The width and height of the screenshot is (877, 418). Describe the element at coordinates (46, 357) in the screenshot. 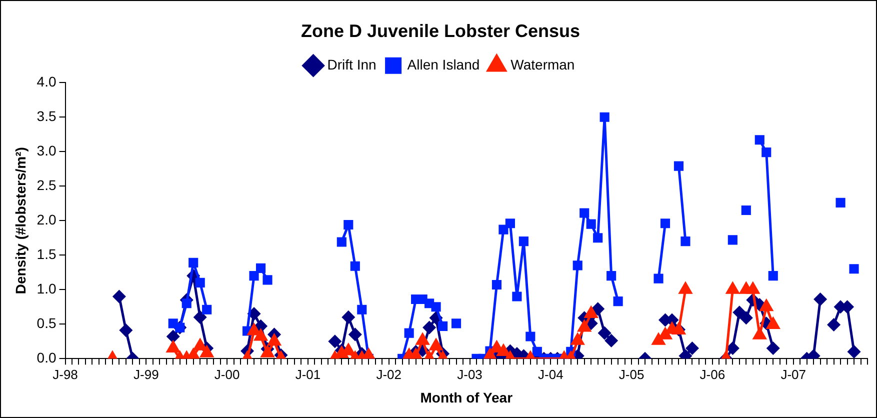

I see `y-tick-label: 0.0` at that location.